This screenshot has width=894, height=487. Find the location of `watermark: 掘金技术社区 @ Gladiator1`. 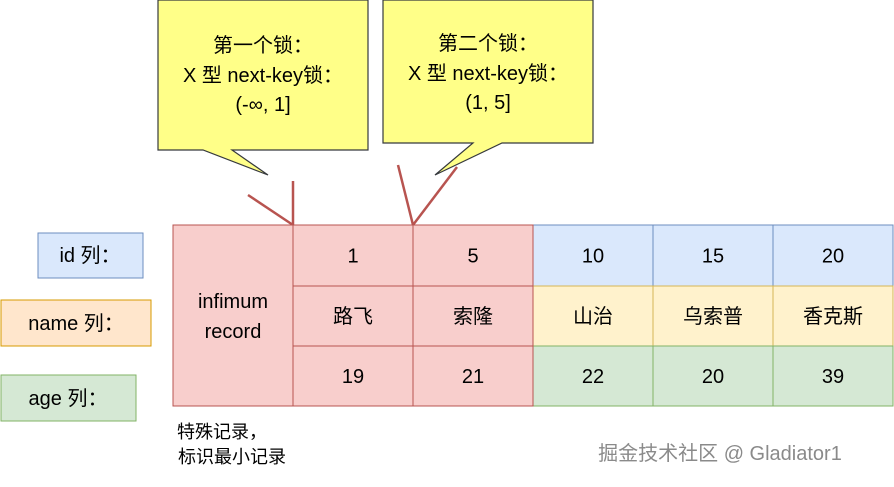

watermark: 掘金技术社区 @ Gladiator1 is located at coordinates (720, 453).